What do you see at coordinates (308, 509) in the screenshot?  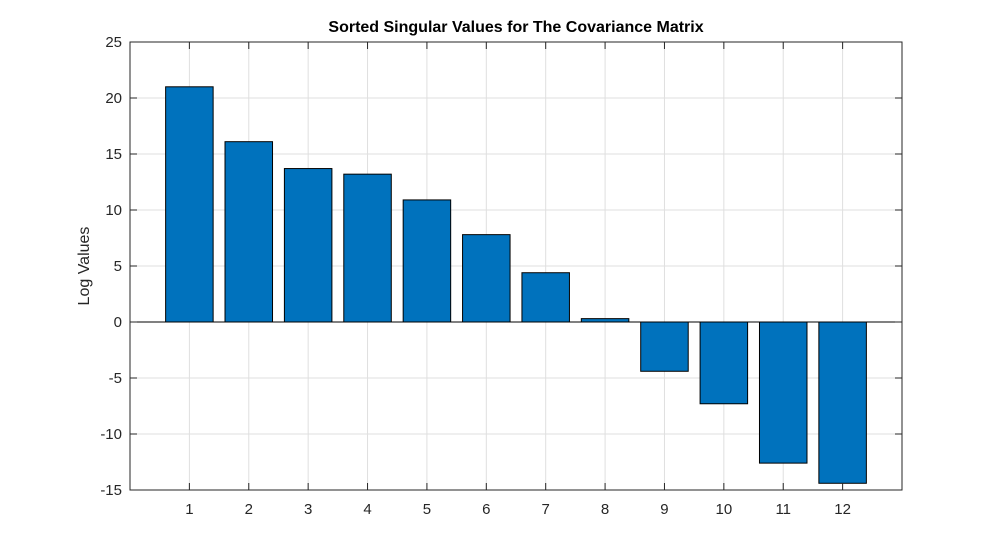 I see `x-tick-label: 3` at bounding box center [308, 509].